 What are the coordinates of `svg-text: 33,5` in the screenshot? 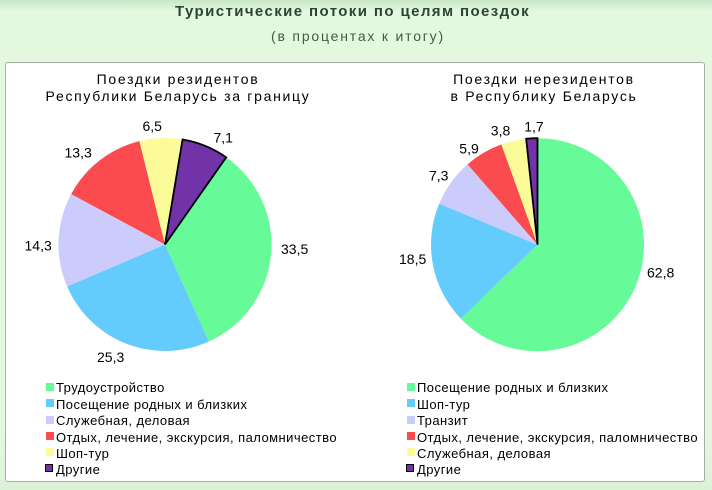 It's located at (294, 249).